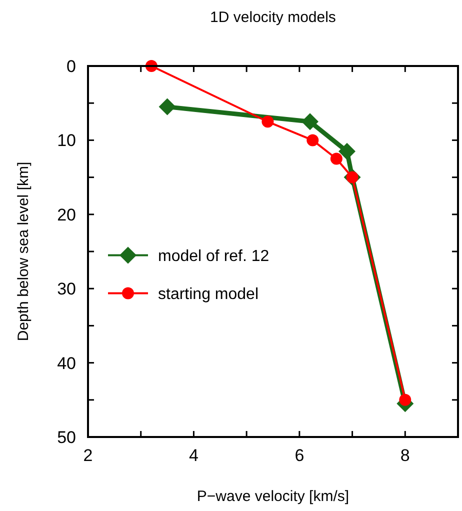 Image resolution: width=462 pixels, height=511 pixels. I want to click on x-tick-label: 2, so click(88, 455).